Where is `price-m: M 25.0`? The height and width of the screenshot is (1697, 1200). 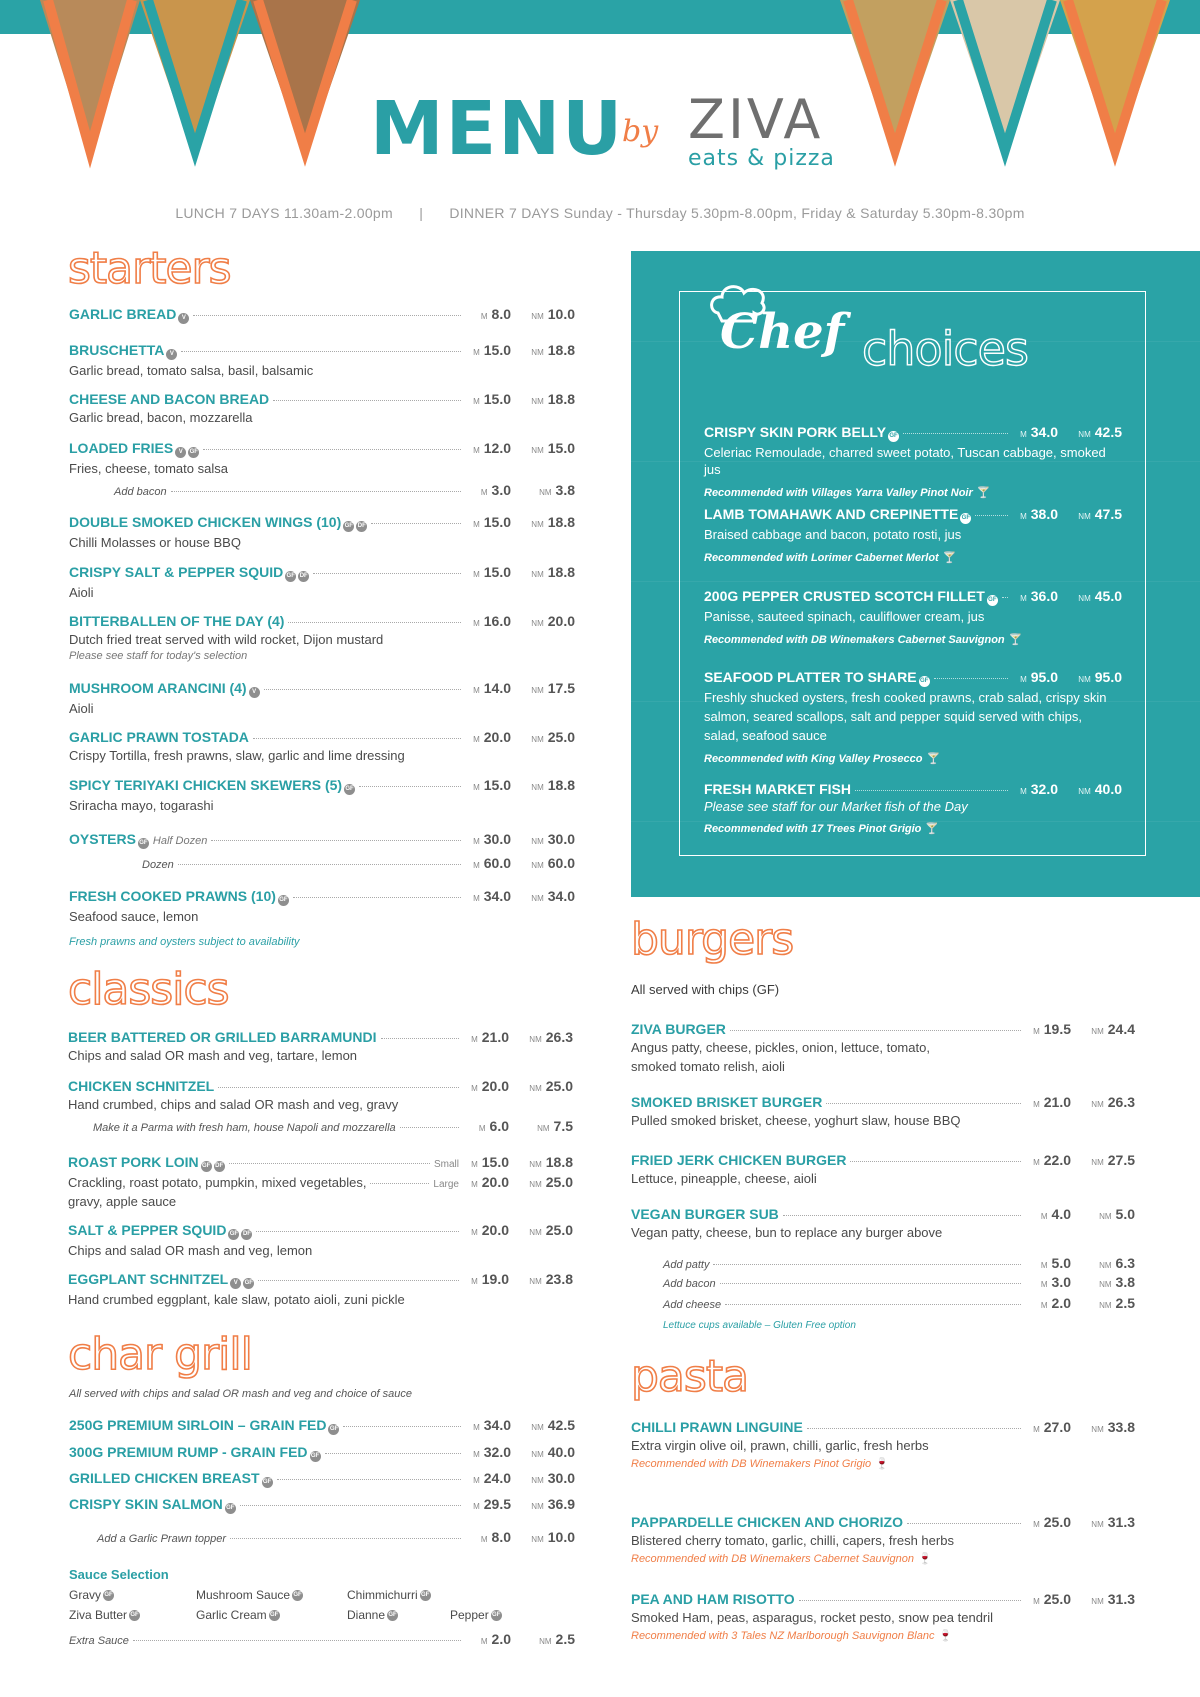 price-m: M 25.0 is located at coordinates (1048, 1522).